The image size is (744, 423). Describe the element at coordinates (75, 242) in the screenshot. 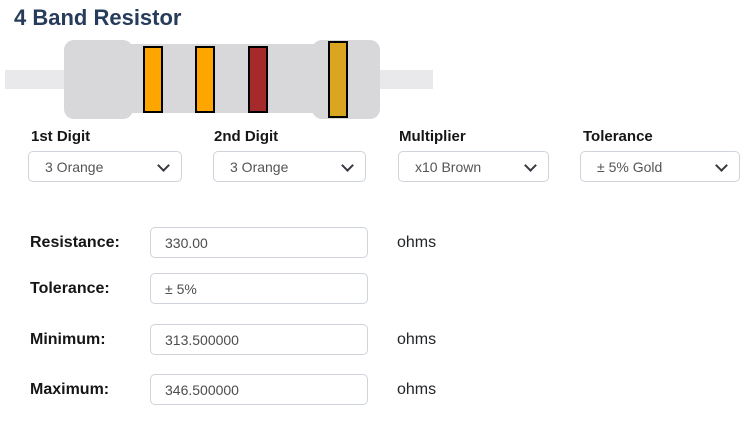

I see `resistance-label: Resistance:` at that location.